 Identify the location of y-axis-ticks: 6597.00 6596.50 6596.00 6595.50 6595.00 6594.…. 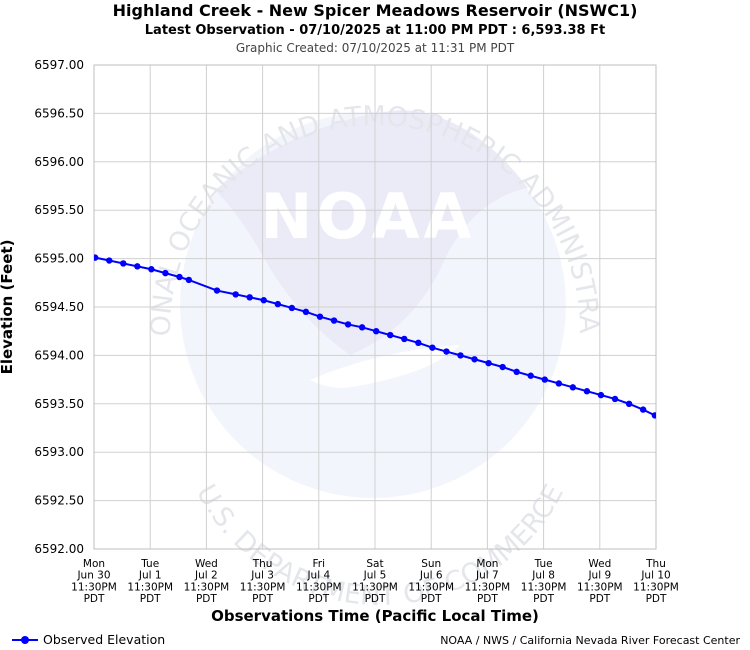
(59, 307).